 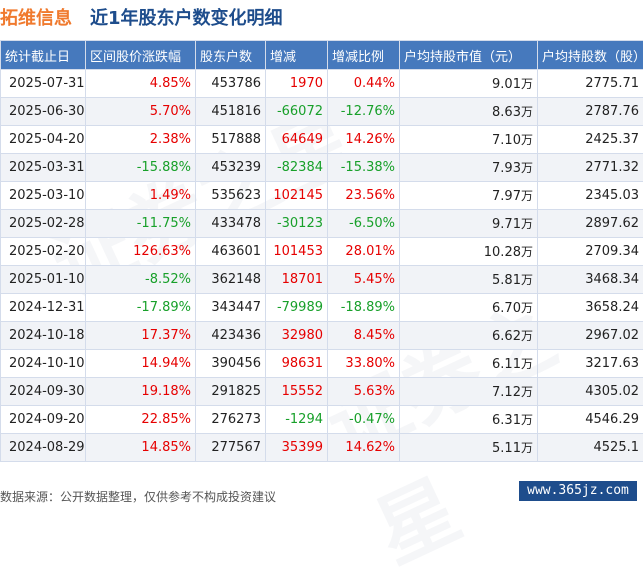 What do you see at coordinates (43, 224) in the screenshot?
I see `cell-date: 2025-02-28` at bounding box center [43, 224].